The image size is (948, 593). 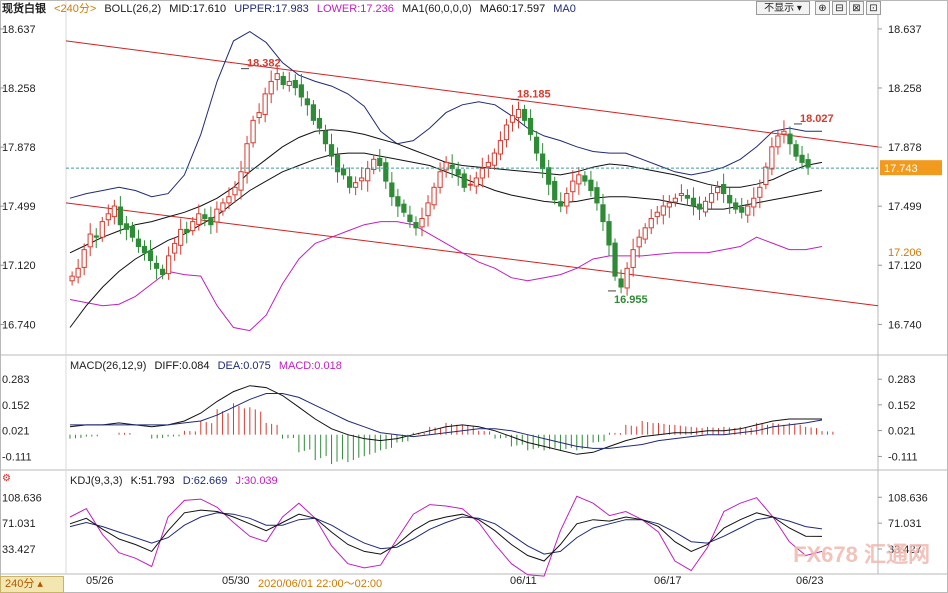 I want to click on y-tick-label: 18.637, so click(x=19, y=30).